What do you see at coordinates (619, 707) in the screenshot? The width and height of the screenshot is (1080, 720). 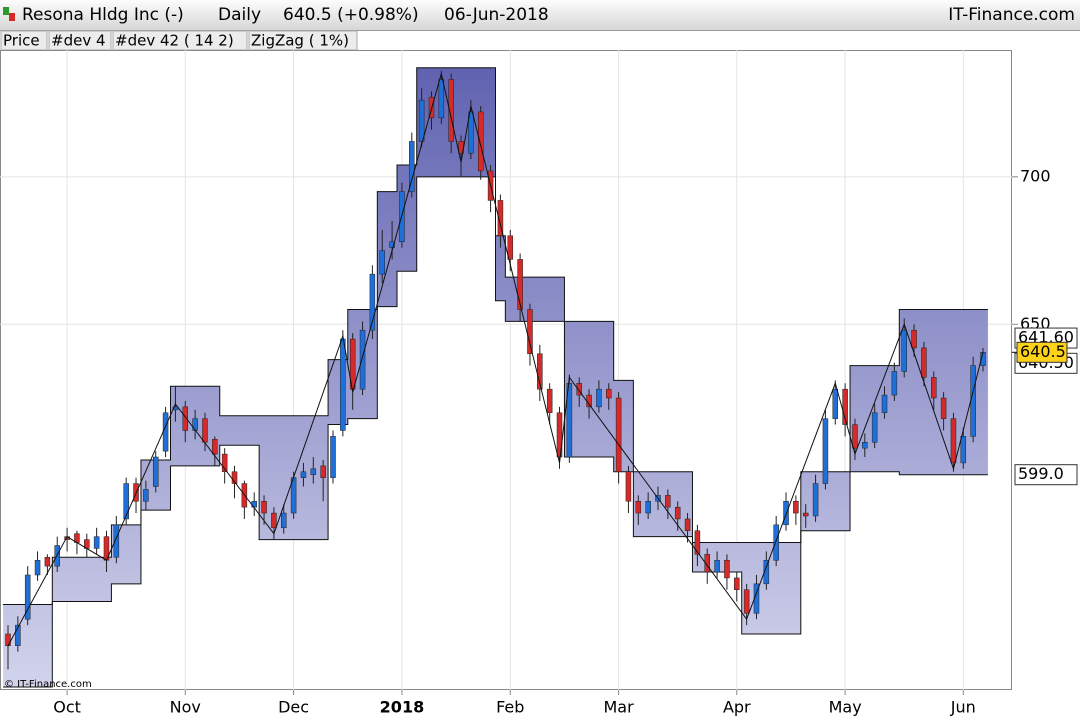 I see `x-tick-label: Mar` at bounding box center [619, 707].